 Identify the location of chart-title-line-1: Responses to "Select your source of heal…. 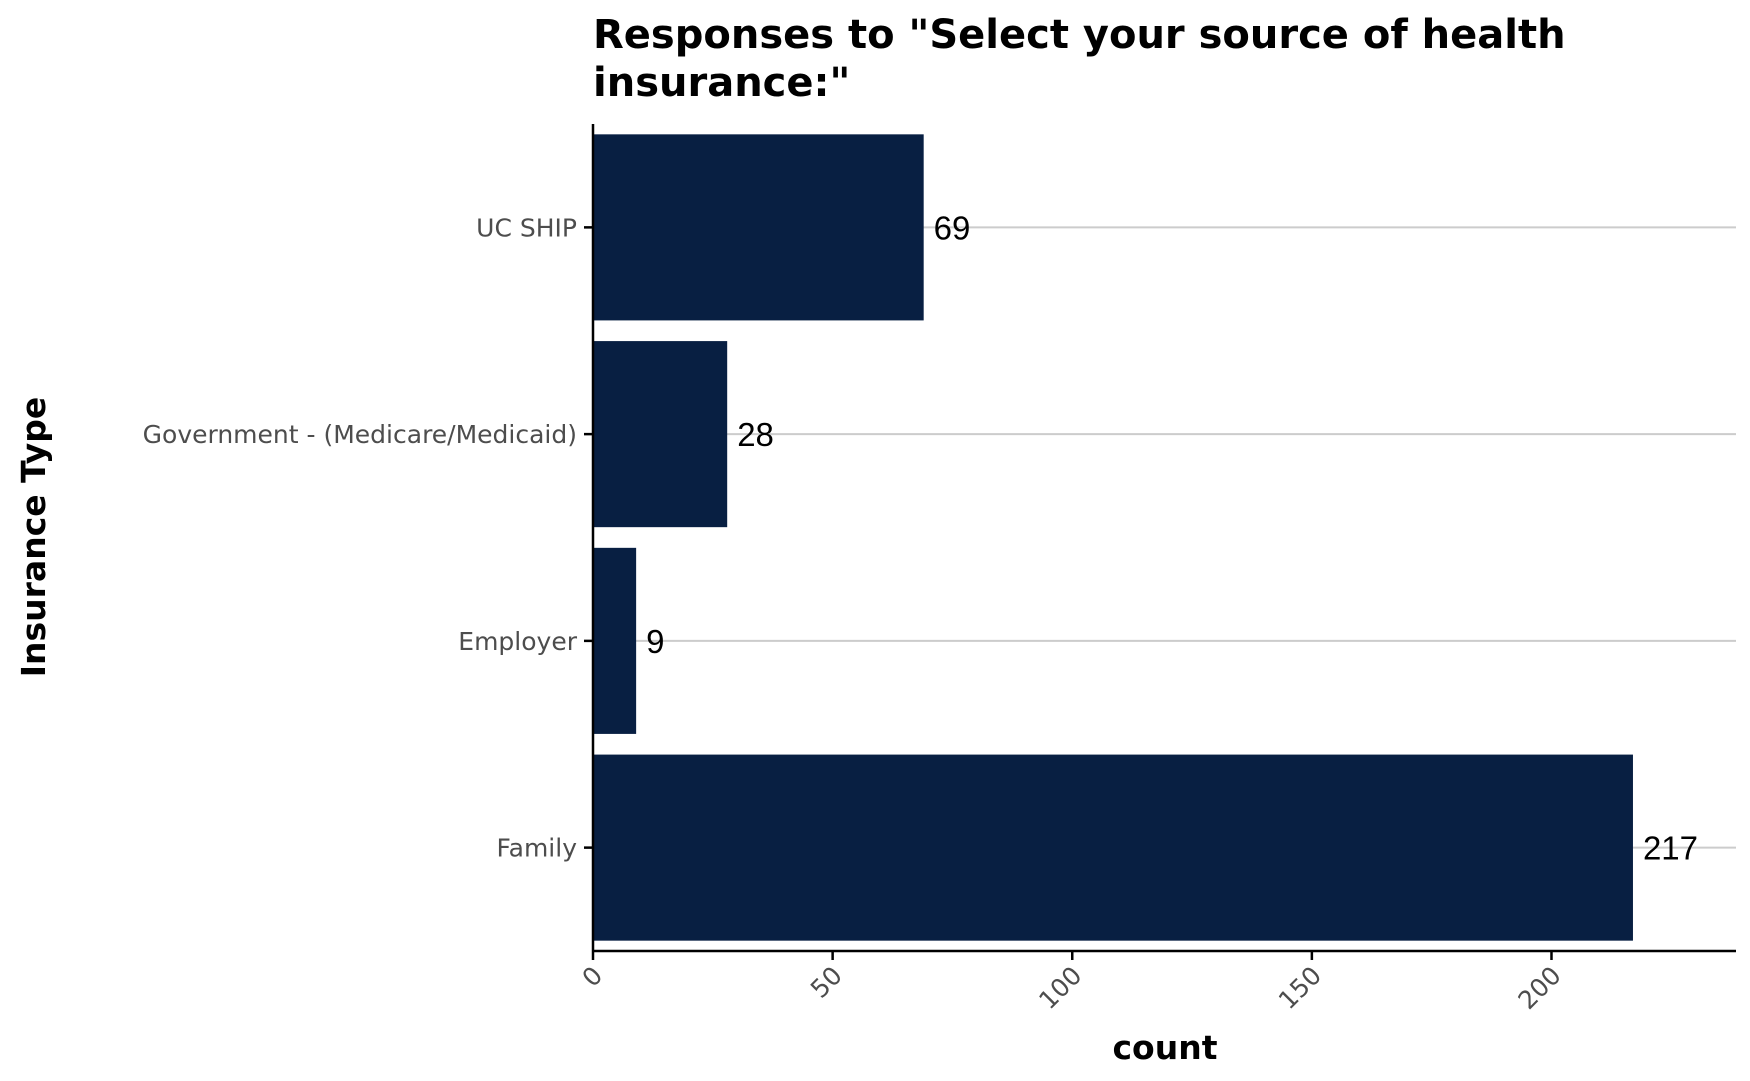
(1079, 35).